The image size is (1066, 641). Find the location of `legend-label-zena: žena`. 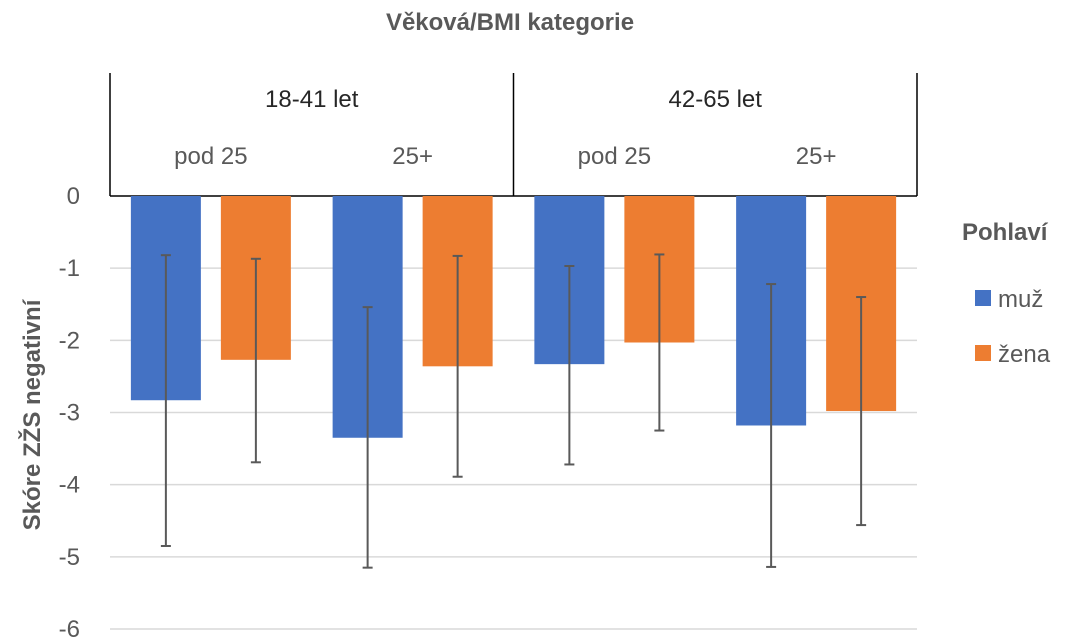

legend-label-zena: žena is located at coordinates (1024, 354).